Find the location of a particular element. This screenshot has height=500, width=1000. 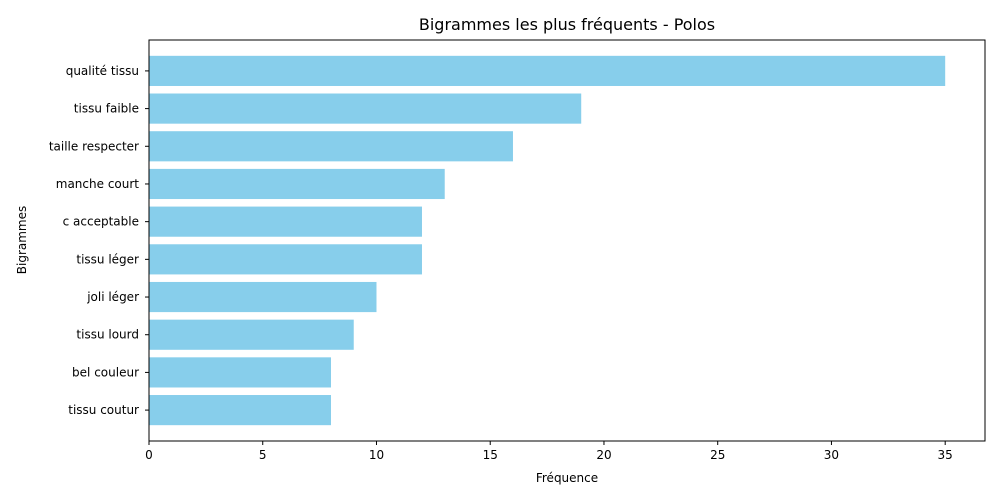

x-tick-label: 10 is located at coordinates (376, 455).